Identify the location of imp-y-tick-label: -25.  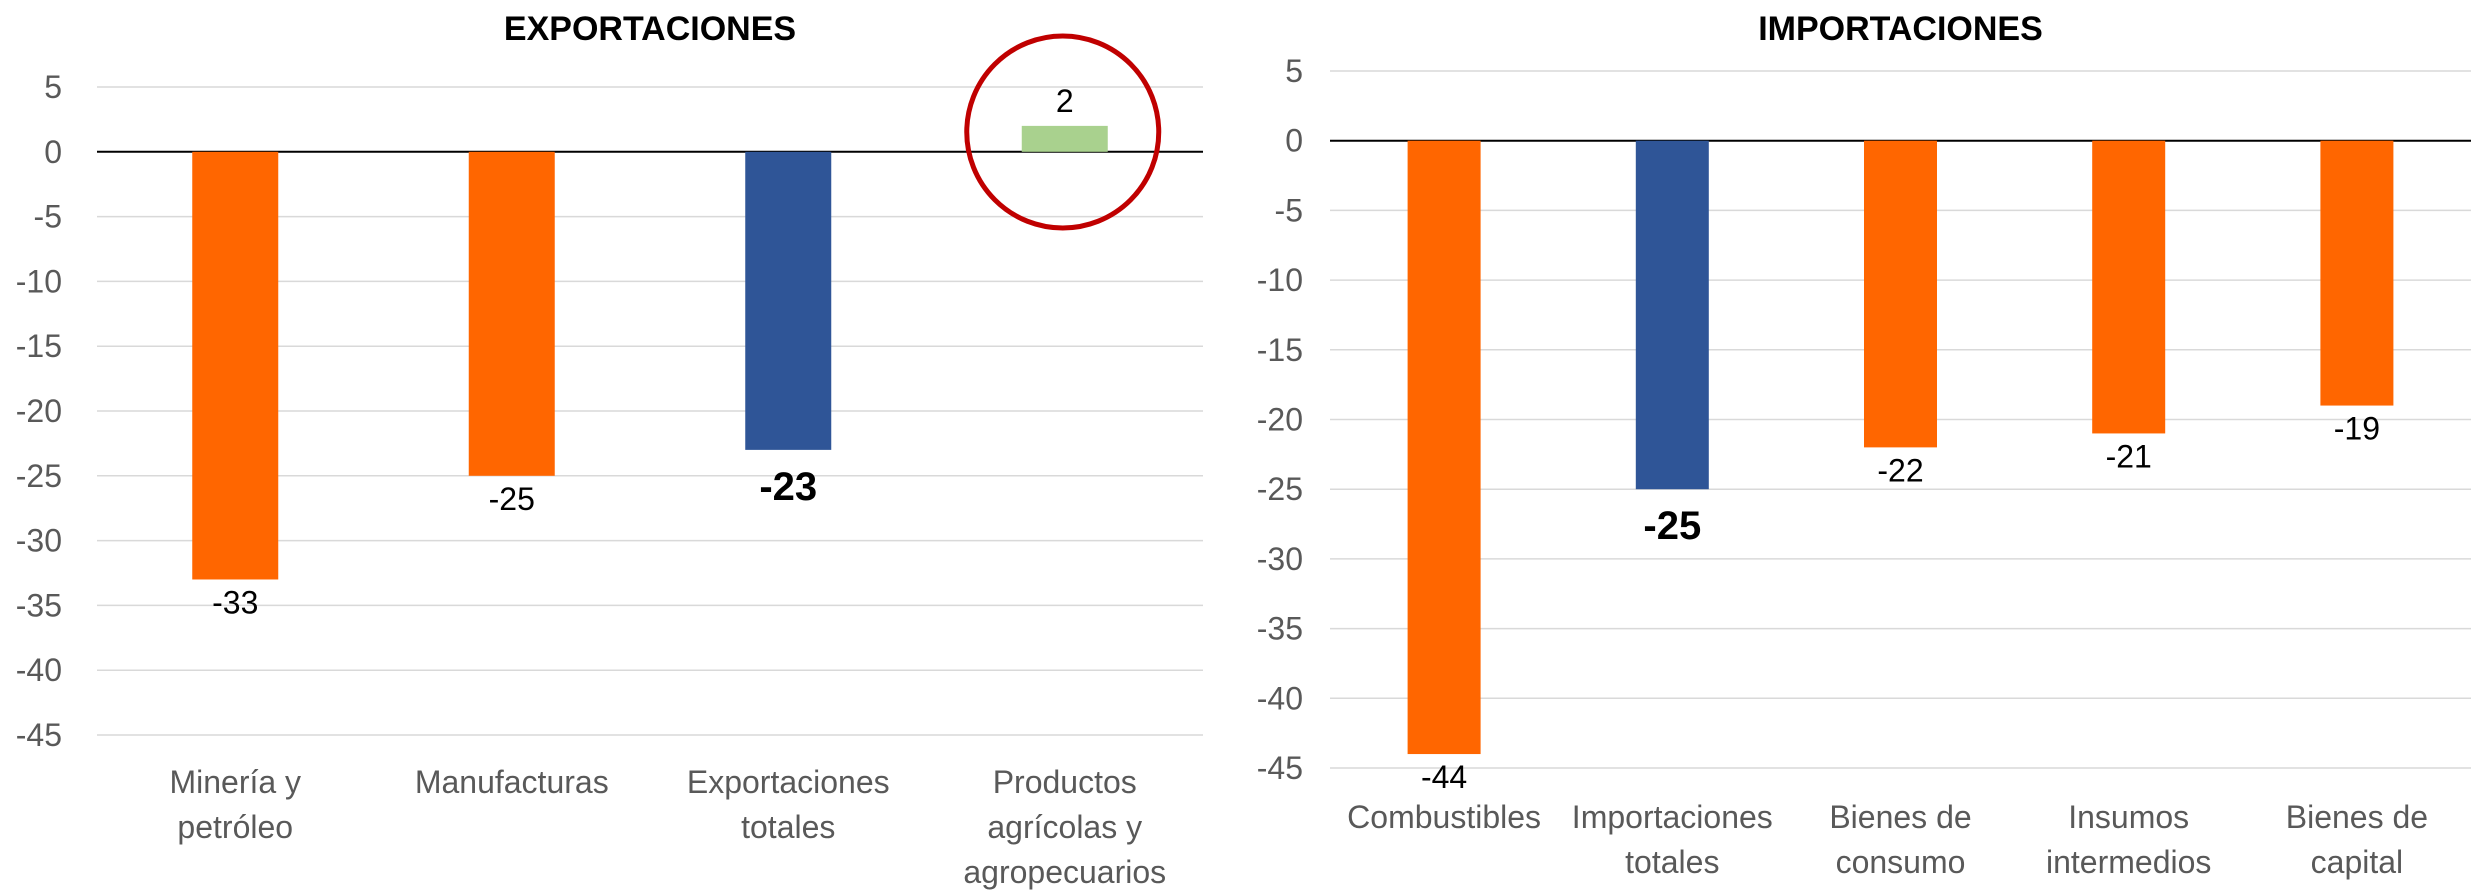
(1280, 489).